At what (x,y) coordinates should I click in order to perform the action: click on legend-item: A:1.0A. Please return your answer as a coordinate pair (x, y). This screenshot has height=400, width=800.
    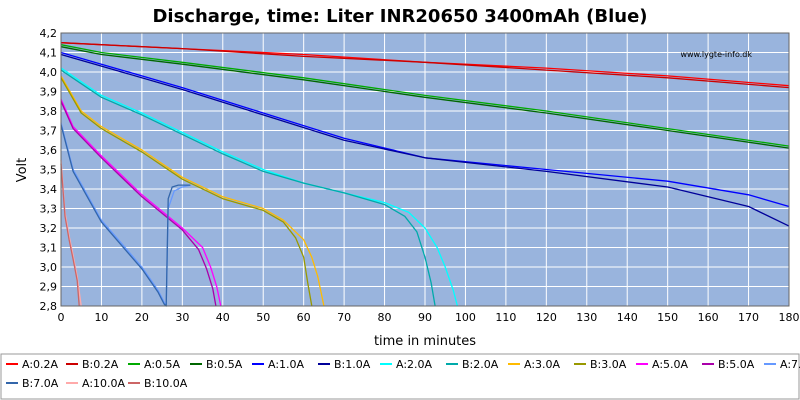
    Looking at the image, I should click on (278, 364).